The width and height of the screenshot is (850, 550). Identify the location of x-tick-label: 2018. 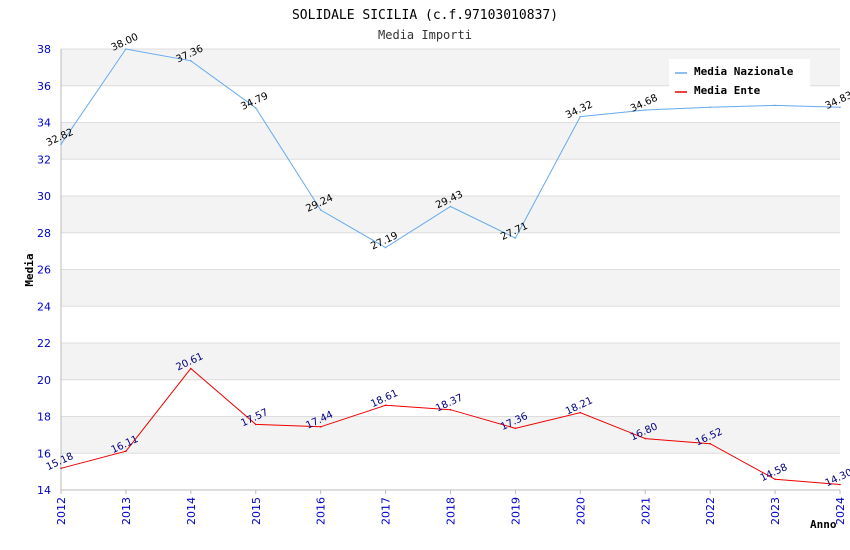
(451, 511).